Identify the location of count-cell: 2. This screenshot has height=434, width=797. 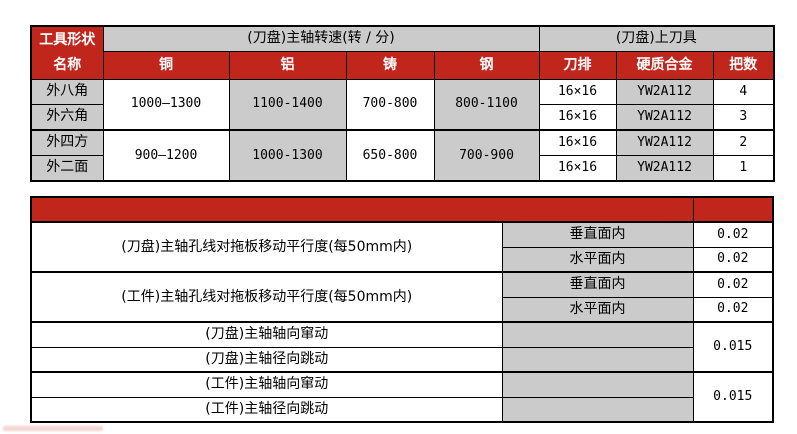
(743, 142).